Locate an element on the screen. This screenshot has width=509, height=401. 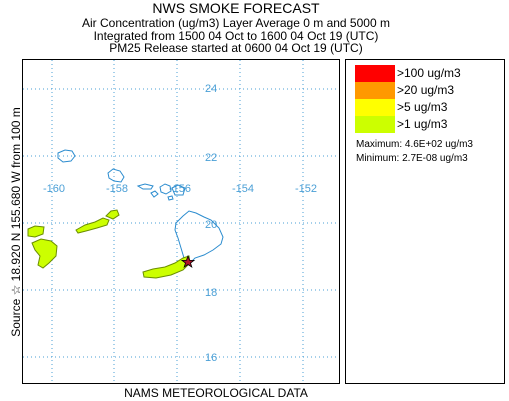
coastlines is located at coordinates (140, 208).